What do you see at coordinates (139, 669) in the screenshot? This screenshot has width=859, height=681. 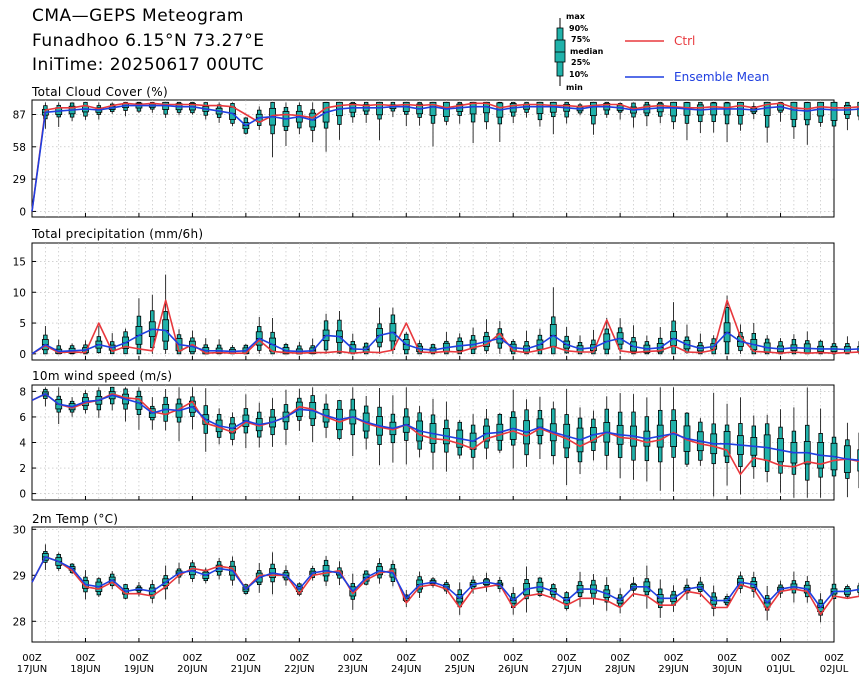 I see `x-tick-date-label: 19JUN` at bounding box center [139, 669].